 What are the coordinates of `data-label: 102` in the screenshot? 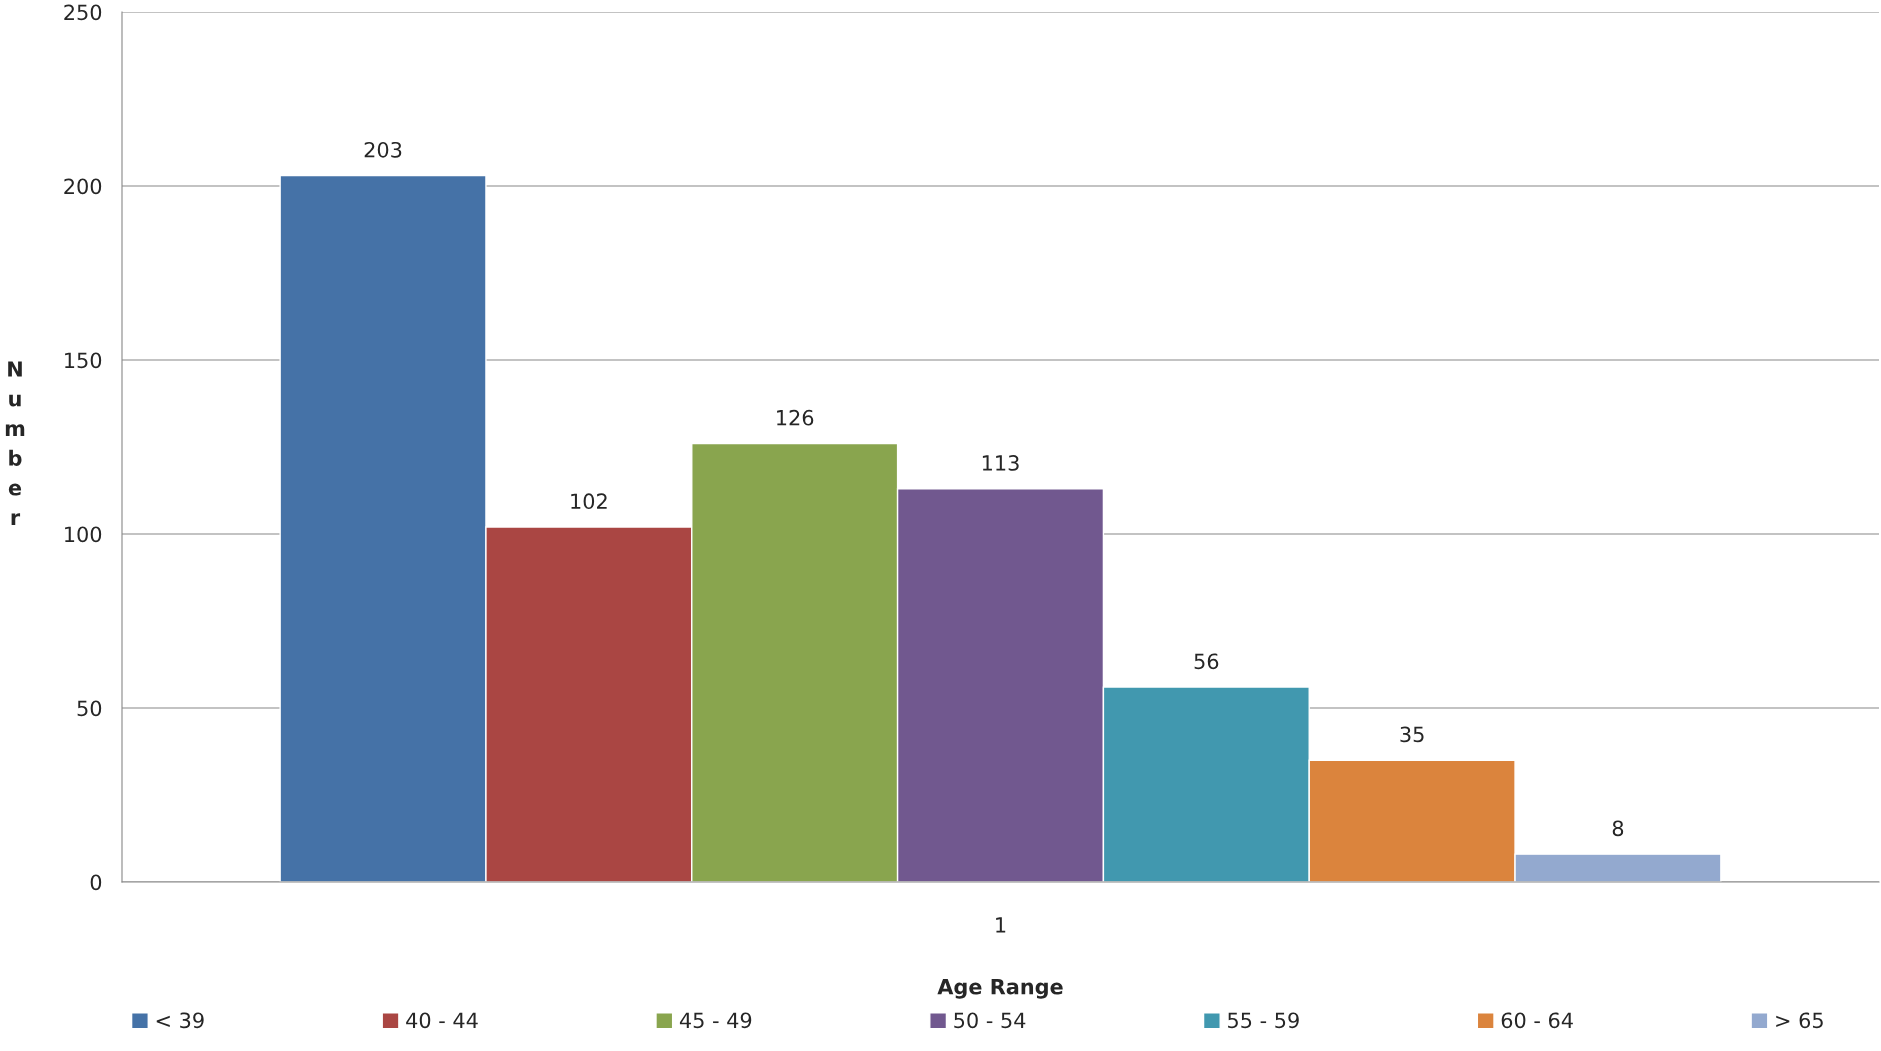 It's located at (589, 501).